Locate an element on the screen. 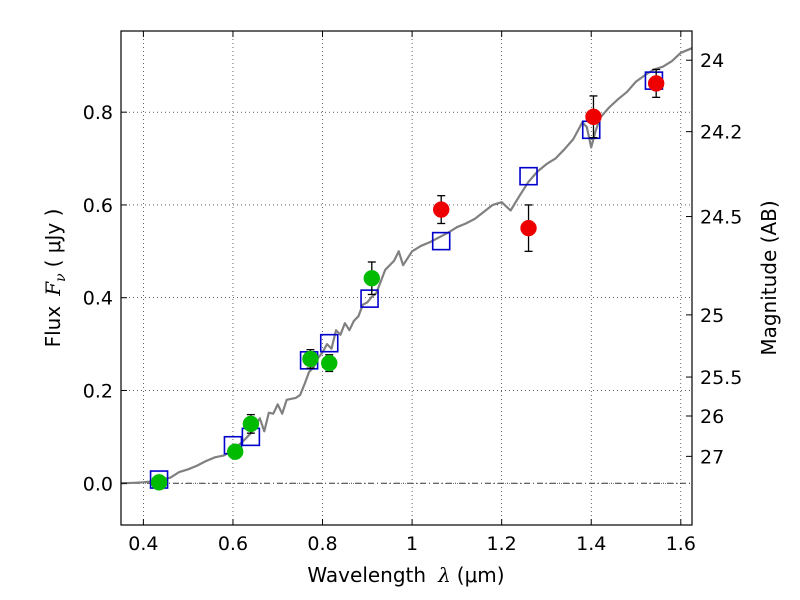 The image size is (800, 600). y-tick-label: 0.8 is located at coordinates (98, 113).